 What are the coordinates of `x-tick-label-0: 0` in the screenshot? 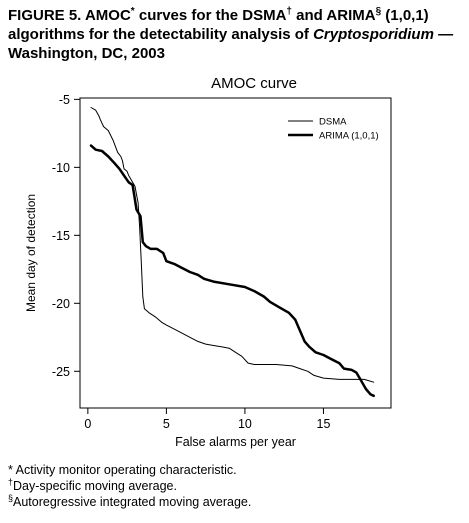 It's located at (87, 424).